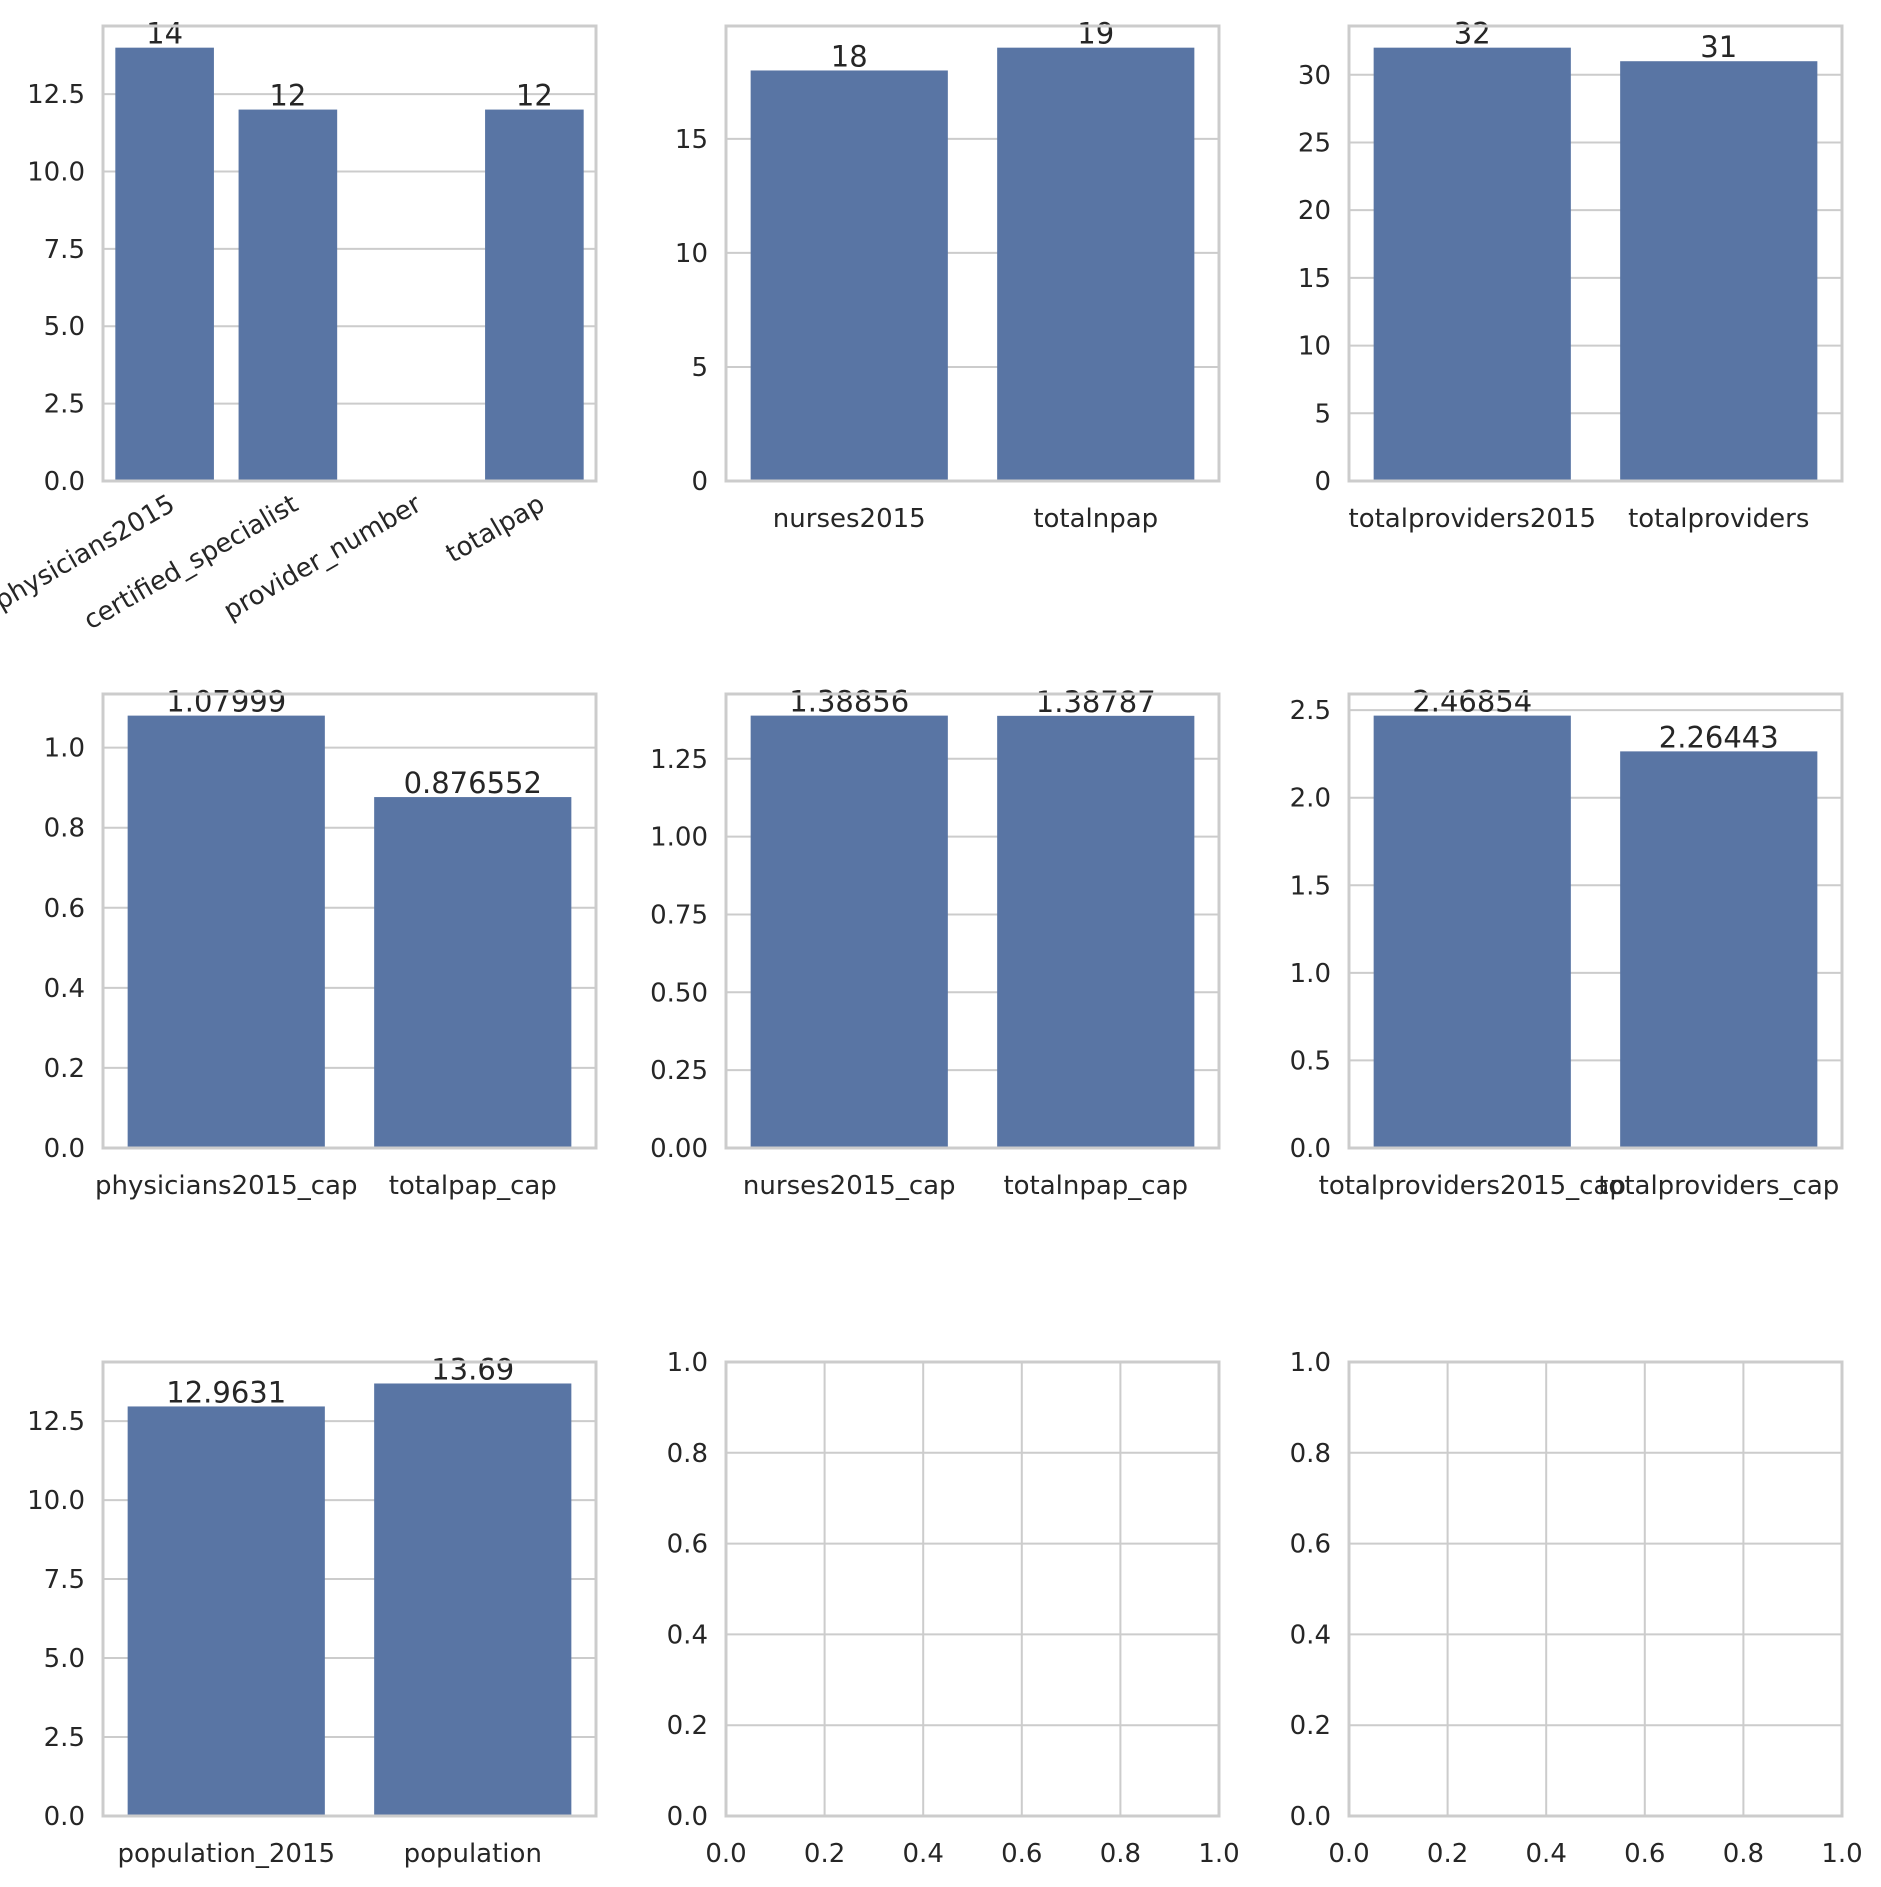  What do you see at coordinates (824, 1854) in the screenshot?
I see `x-tick-label: 0.2` at bounding box center [824, 1854].